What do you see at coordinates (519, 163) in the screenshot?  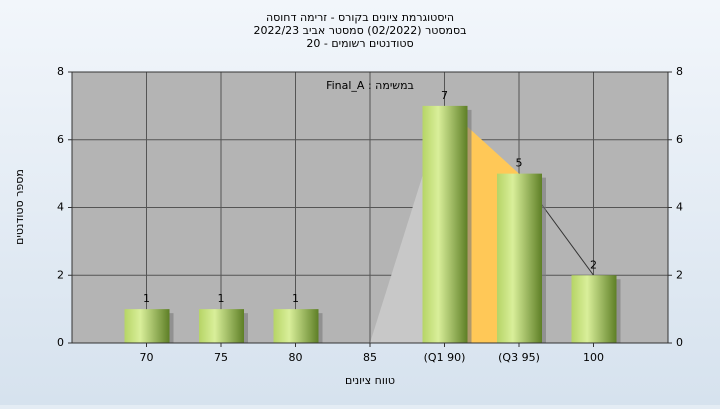 I see `data-label: 5` at bounding box center [519, 163].